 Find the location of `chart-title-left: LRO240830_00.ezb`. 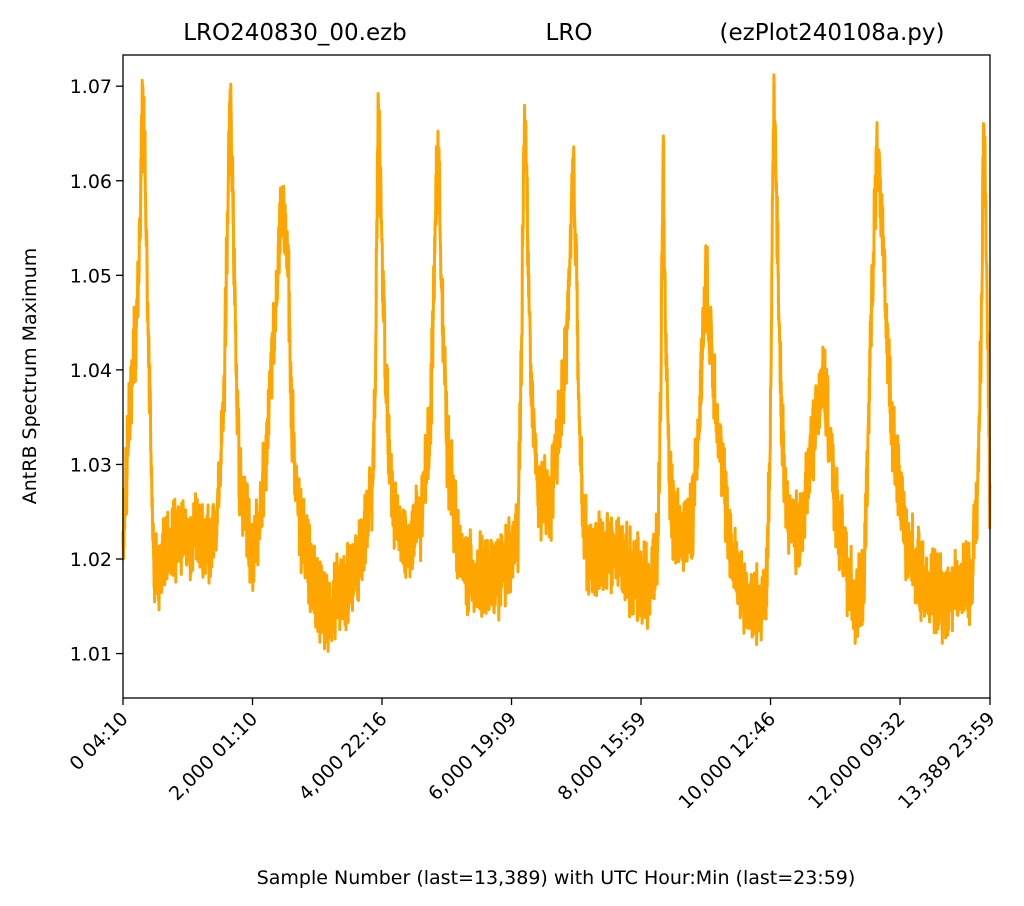

chart-title-left: LRO240830_00.ezb is located at coordinates (295, 33).